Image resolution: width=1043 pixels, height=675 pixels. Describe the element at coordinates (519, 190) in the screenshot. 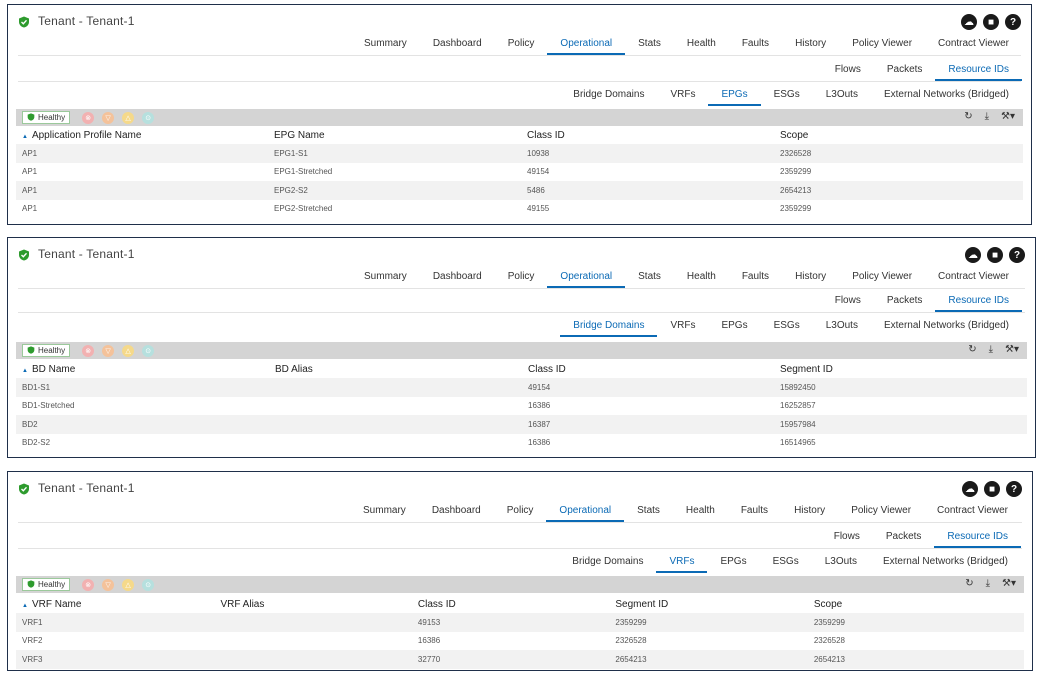

I see `table-row: AP1 EPG2-S2 5486 2654213` at that location.